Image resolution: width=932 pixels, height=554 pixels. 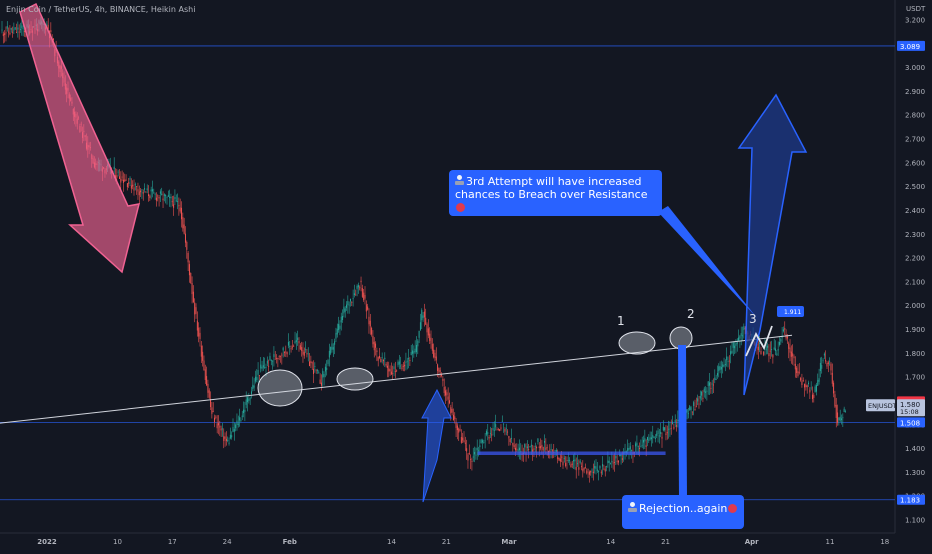 I want to click on y-tick-label: 1.300, so click(x=915, y=473).